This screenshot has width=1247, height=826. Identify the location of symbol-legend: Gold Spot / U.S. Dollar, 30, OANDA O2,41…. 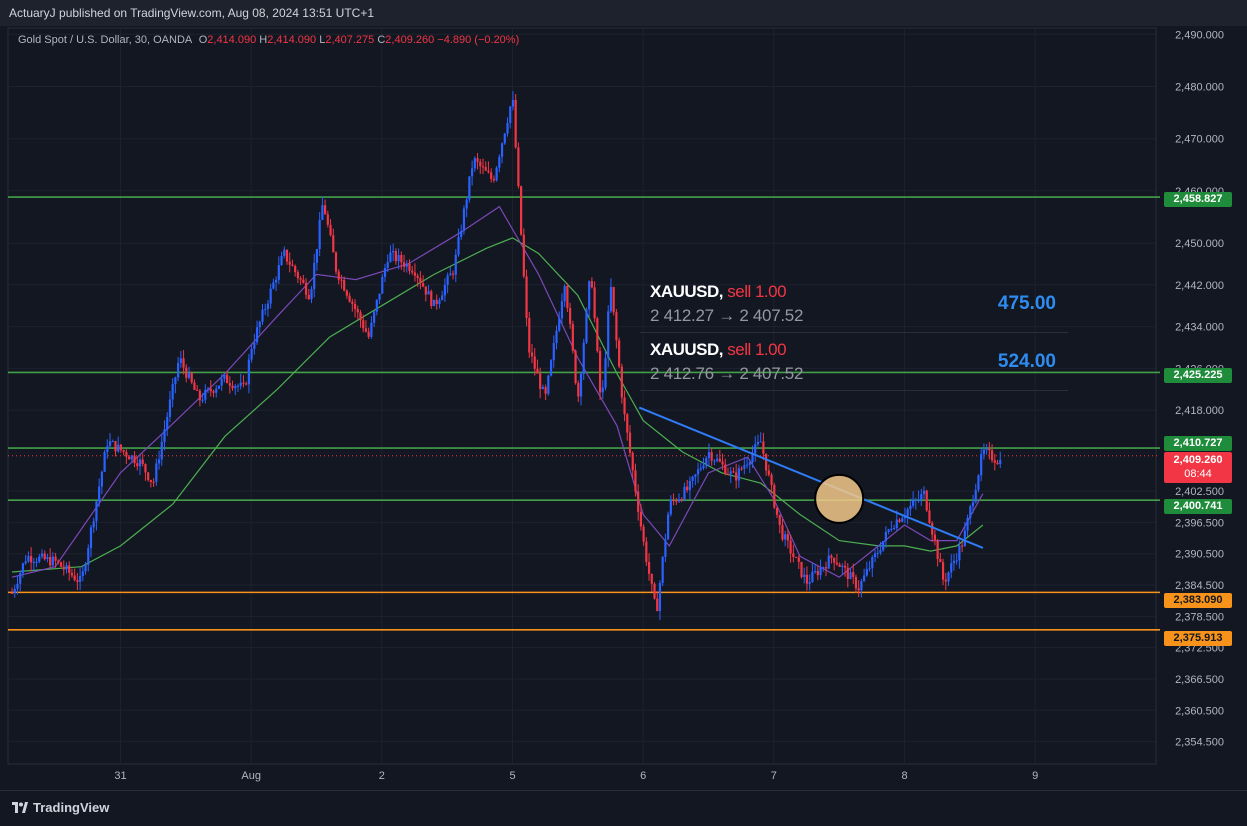
(268, 40).